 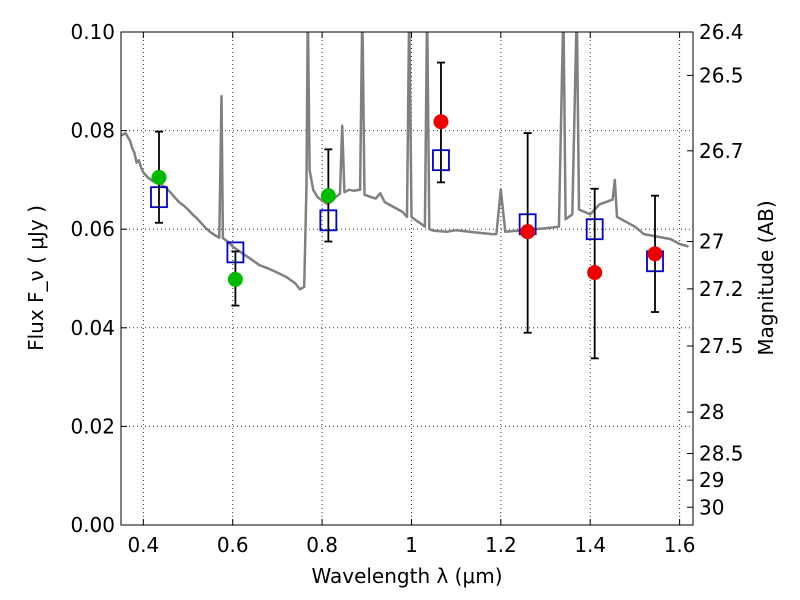 What do you see at coordinates (766, 277) in the screenshot?
I see `y-right-axis-title: Magnitude (AB)` at bounding box center [766, 277].